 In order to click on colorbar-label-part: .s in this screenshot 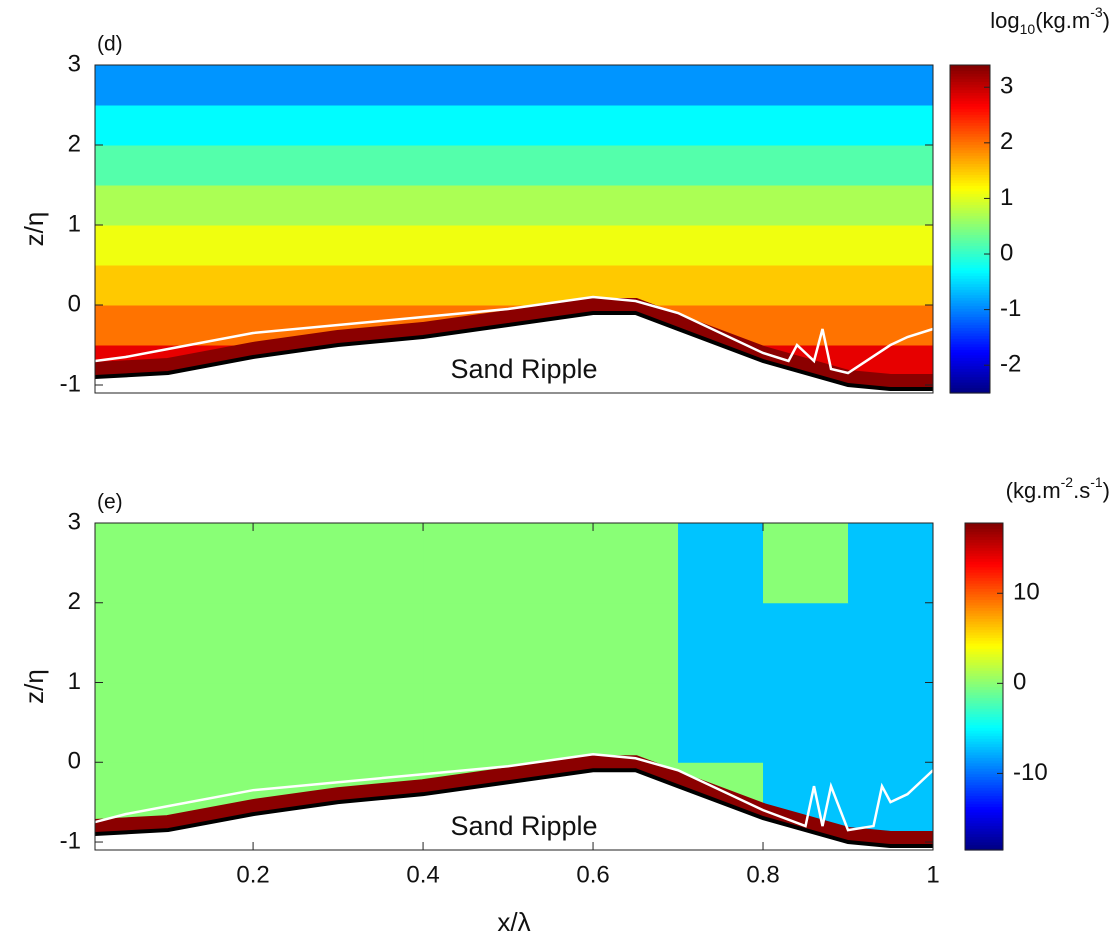, I will do `click(1081, 490)`.